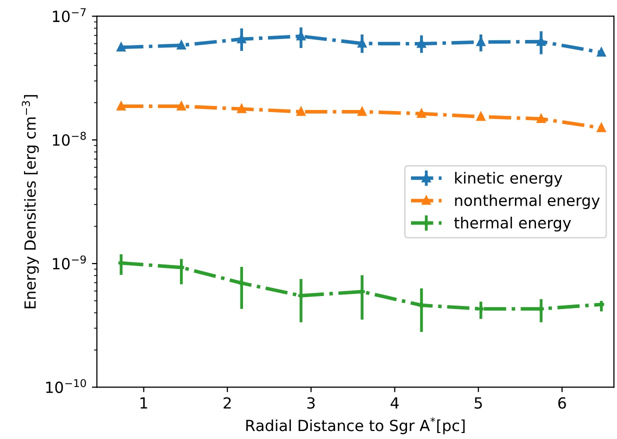 The image size is (617, 439). Describe the element at coordinates (311, 403) in the screenshot. I see `x-tick-label: 3` at that location.